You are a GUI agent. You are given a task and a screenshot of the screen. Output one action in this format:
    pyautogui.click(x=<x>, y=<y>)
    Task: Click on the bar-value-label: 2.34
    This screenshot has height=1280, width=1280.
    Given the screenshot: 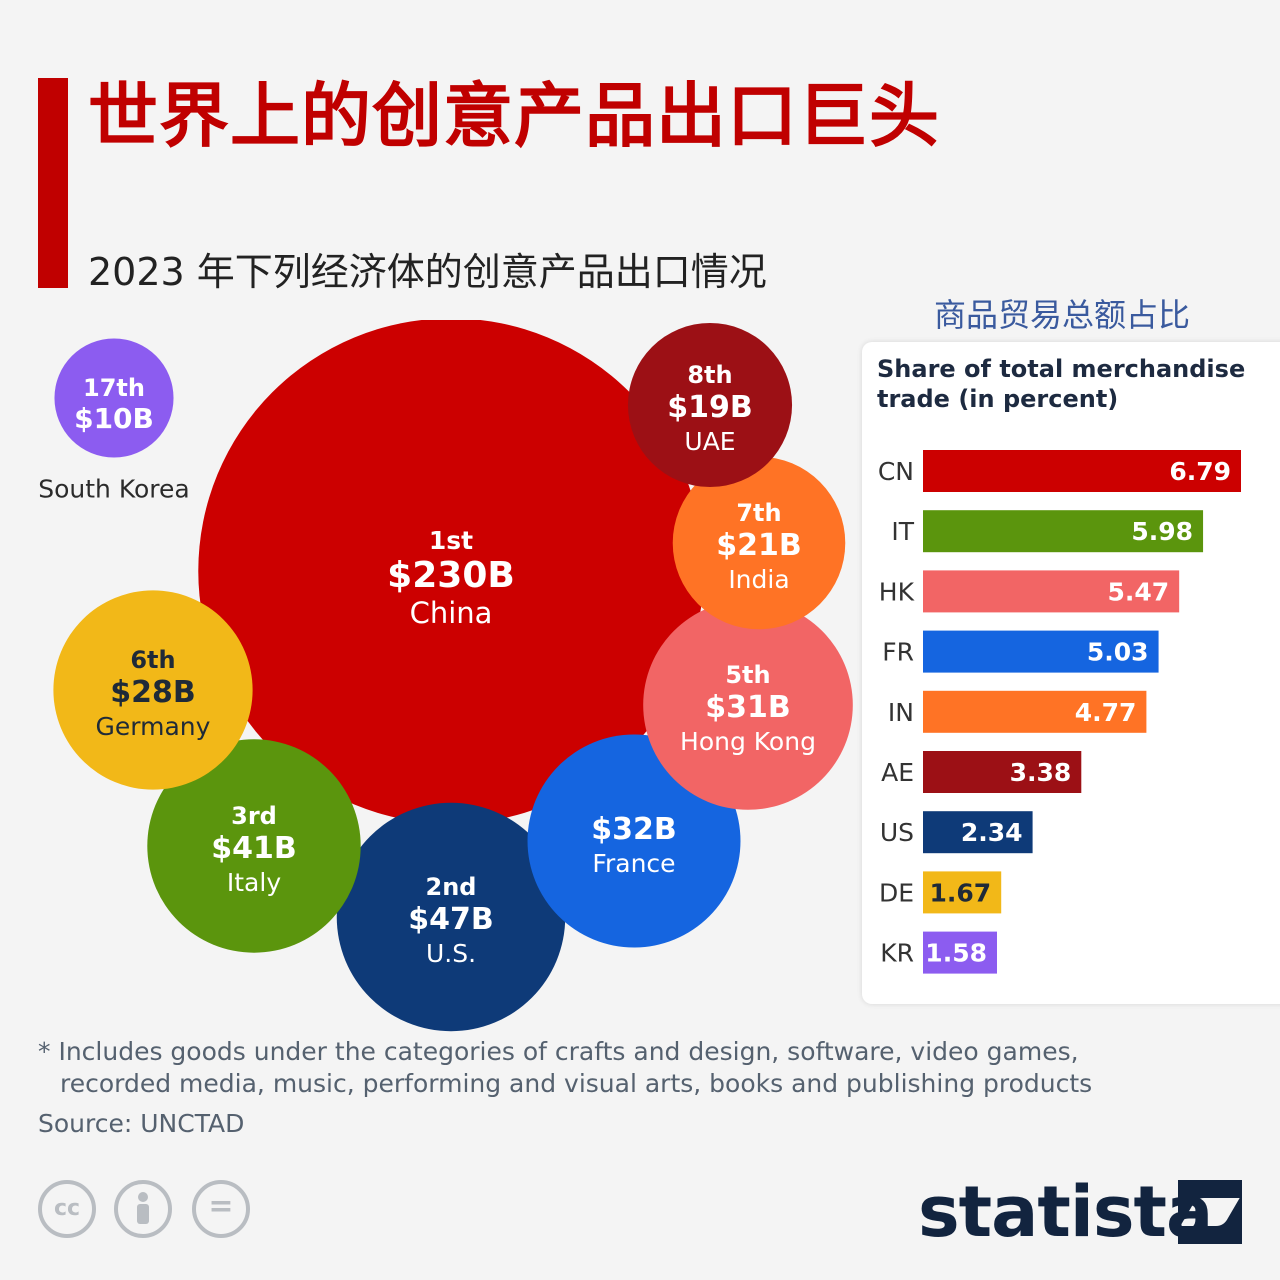 What is the action you would take?
    pyautogui.click(x=992, y=832)
    